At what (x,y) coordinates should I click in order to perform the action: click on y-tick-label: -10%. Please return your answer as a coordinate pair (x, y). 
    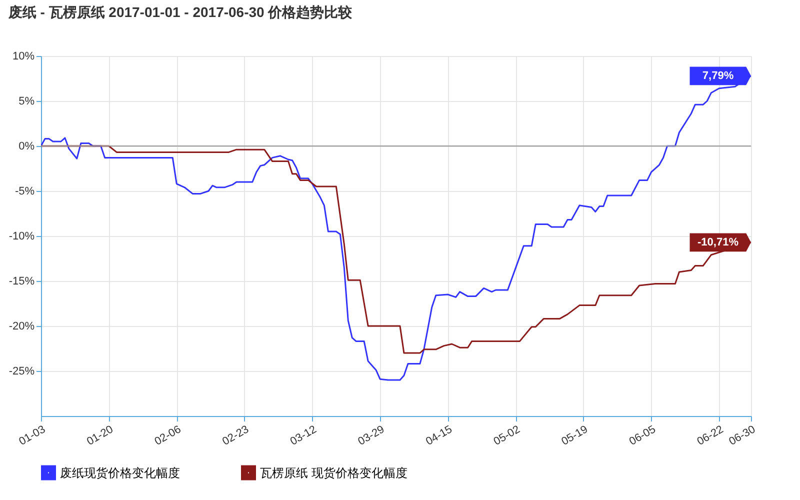
    Looking at the image, I should click on (21, 236).